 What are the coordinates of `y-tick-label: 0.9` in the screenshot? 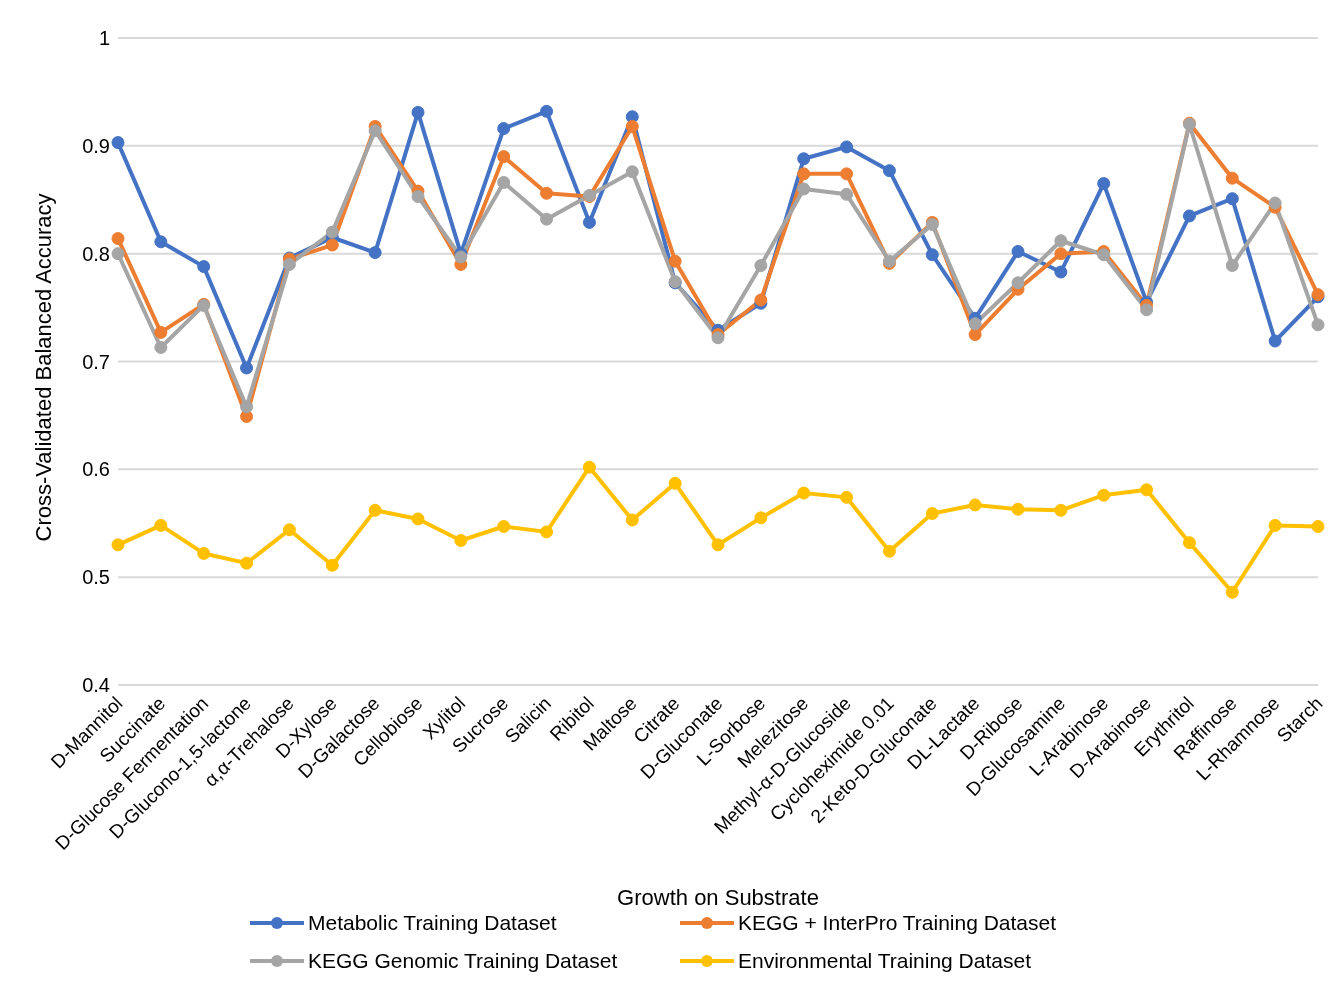 It's located at (96, 145).